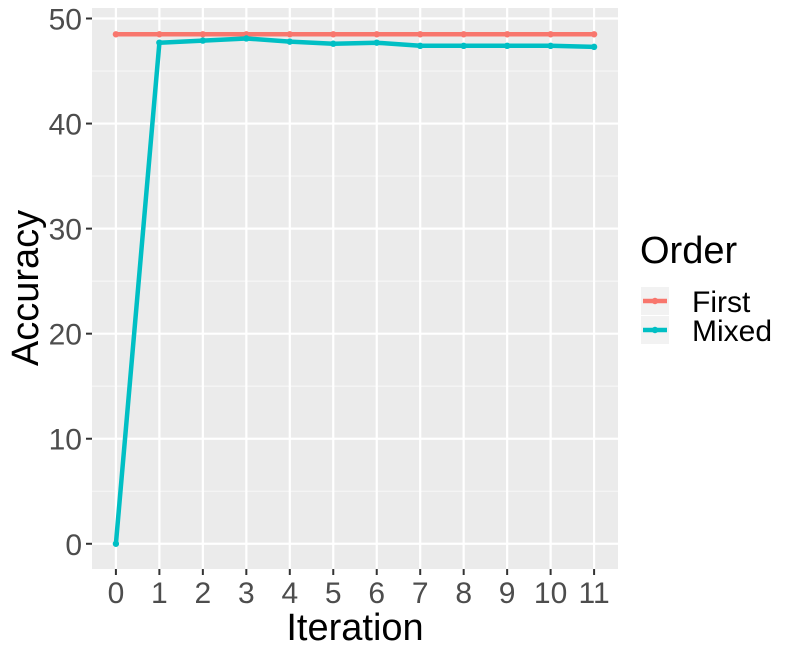  I want to click on x-tick-label: 3, so click(246, 593).